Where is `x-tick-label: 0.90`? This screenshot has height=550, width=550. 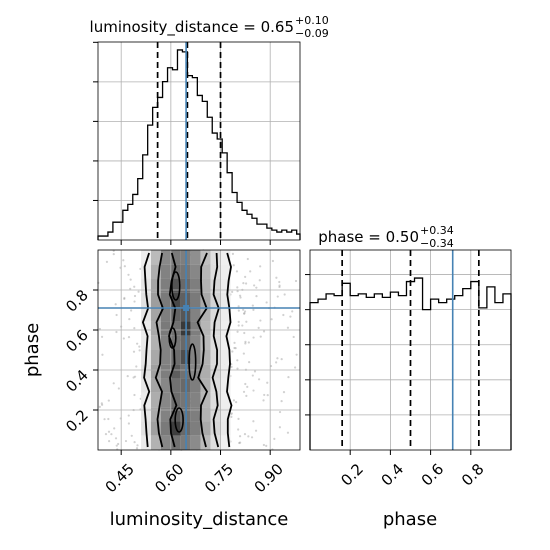
x-tick-label: 0.90 is located at coordinates (269, 478).